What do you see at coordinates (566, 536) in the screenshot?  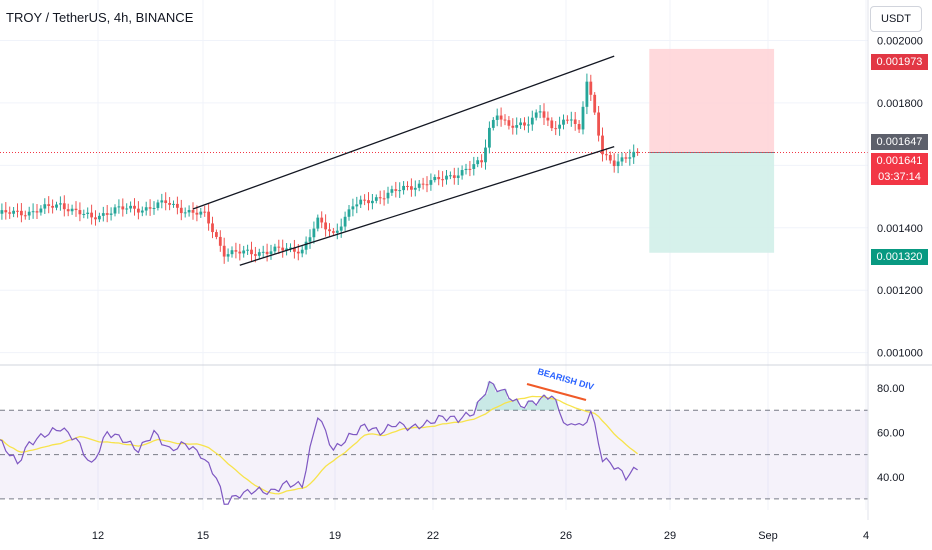 I see `time-axis-label: 26` at bounding box center [566, 536].